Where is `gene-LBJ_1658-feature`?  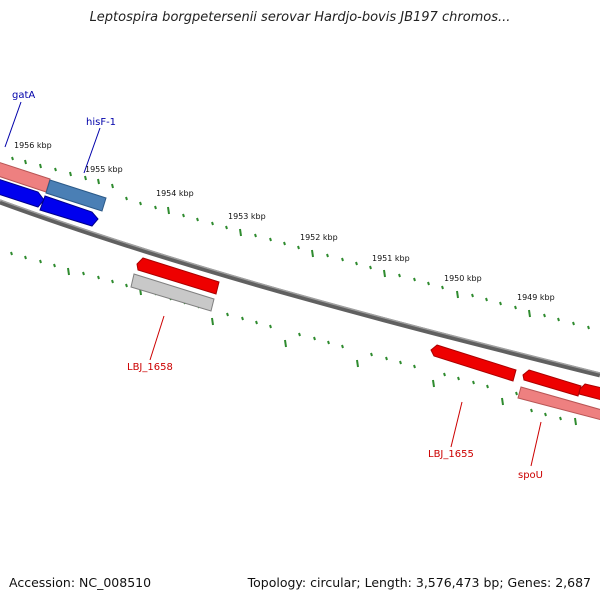
gene-LBJ_1658-feature is located at coordinates (178, 276).